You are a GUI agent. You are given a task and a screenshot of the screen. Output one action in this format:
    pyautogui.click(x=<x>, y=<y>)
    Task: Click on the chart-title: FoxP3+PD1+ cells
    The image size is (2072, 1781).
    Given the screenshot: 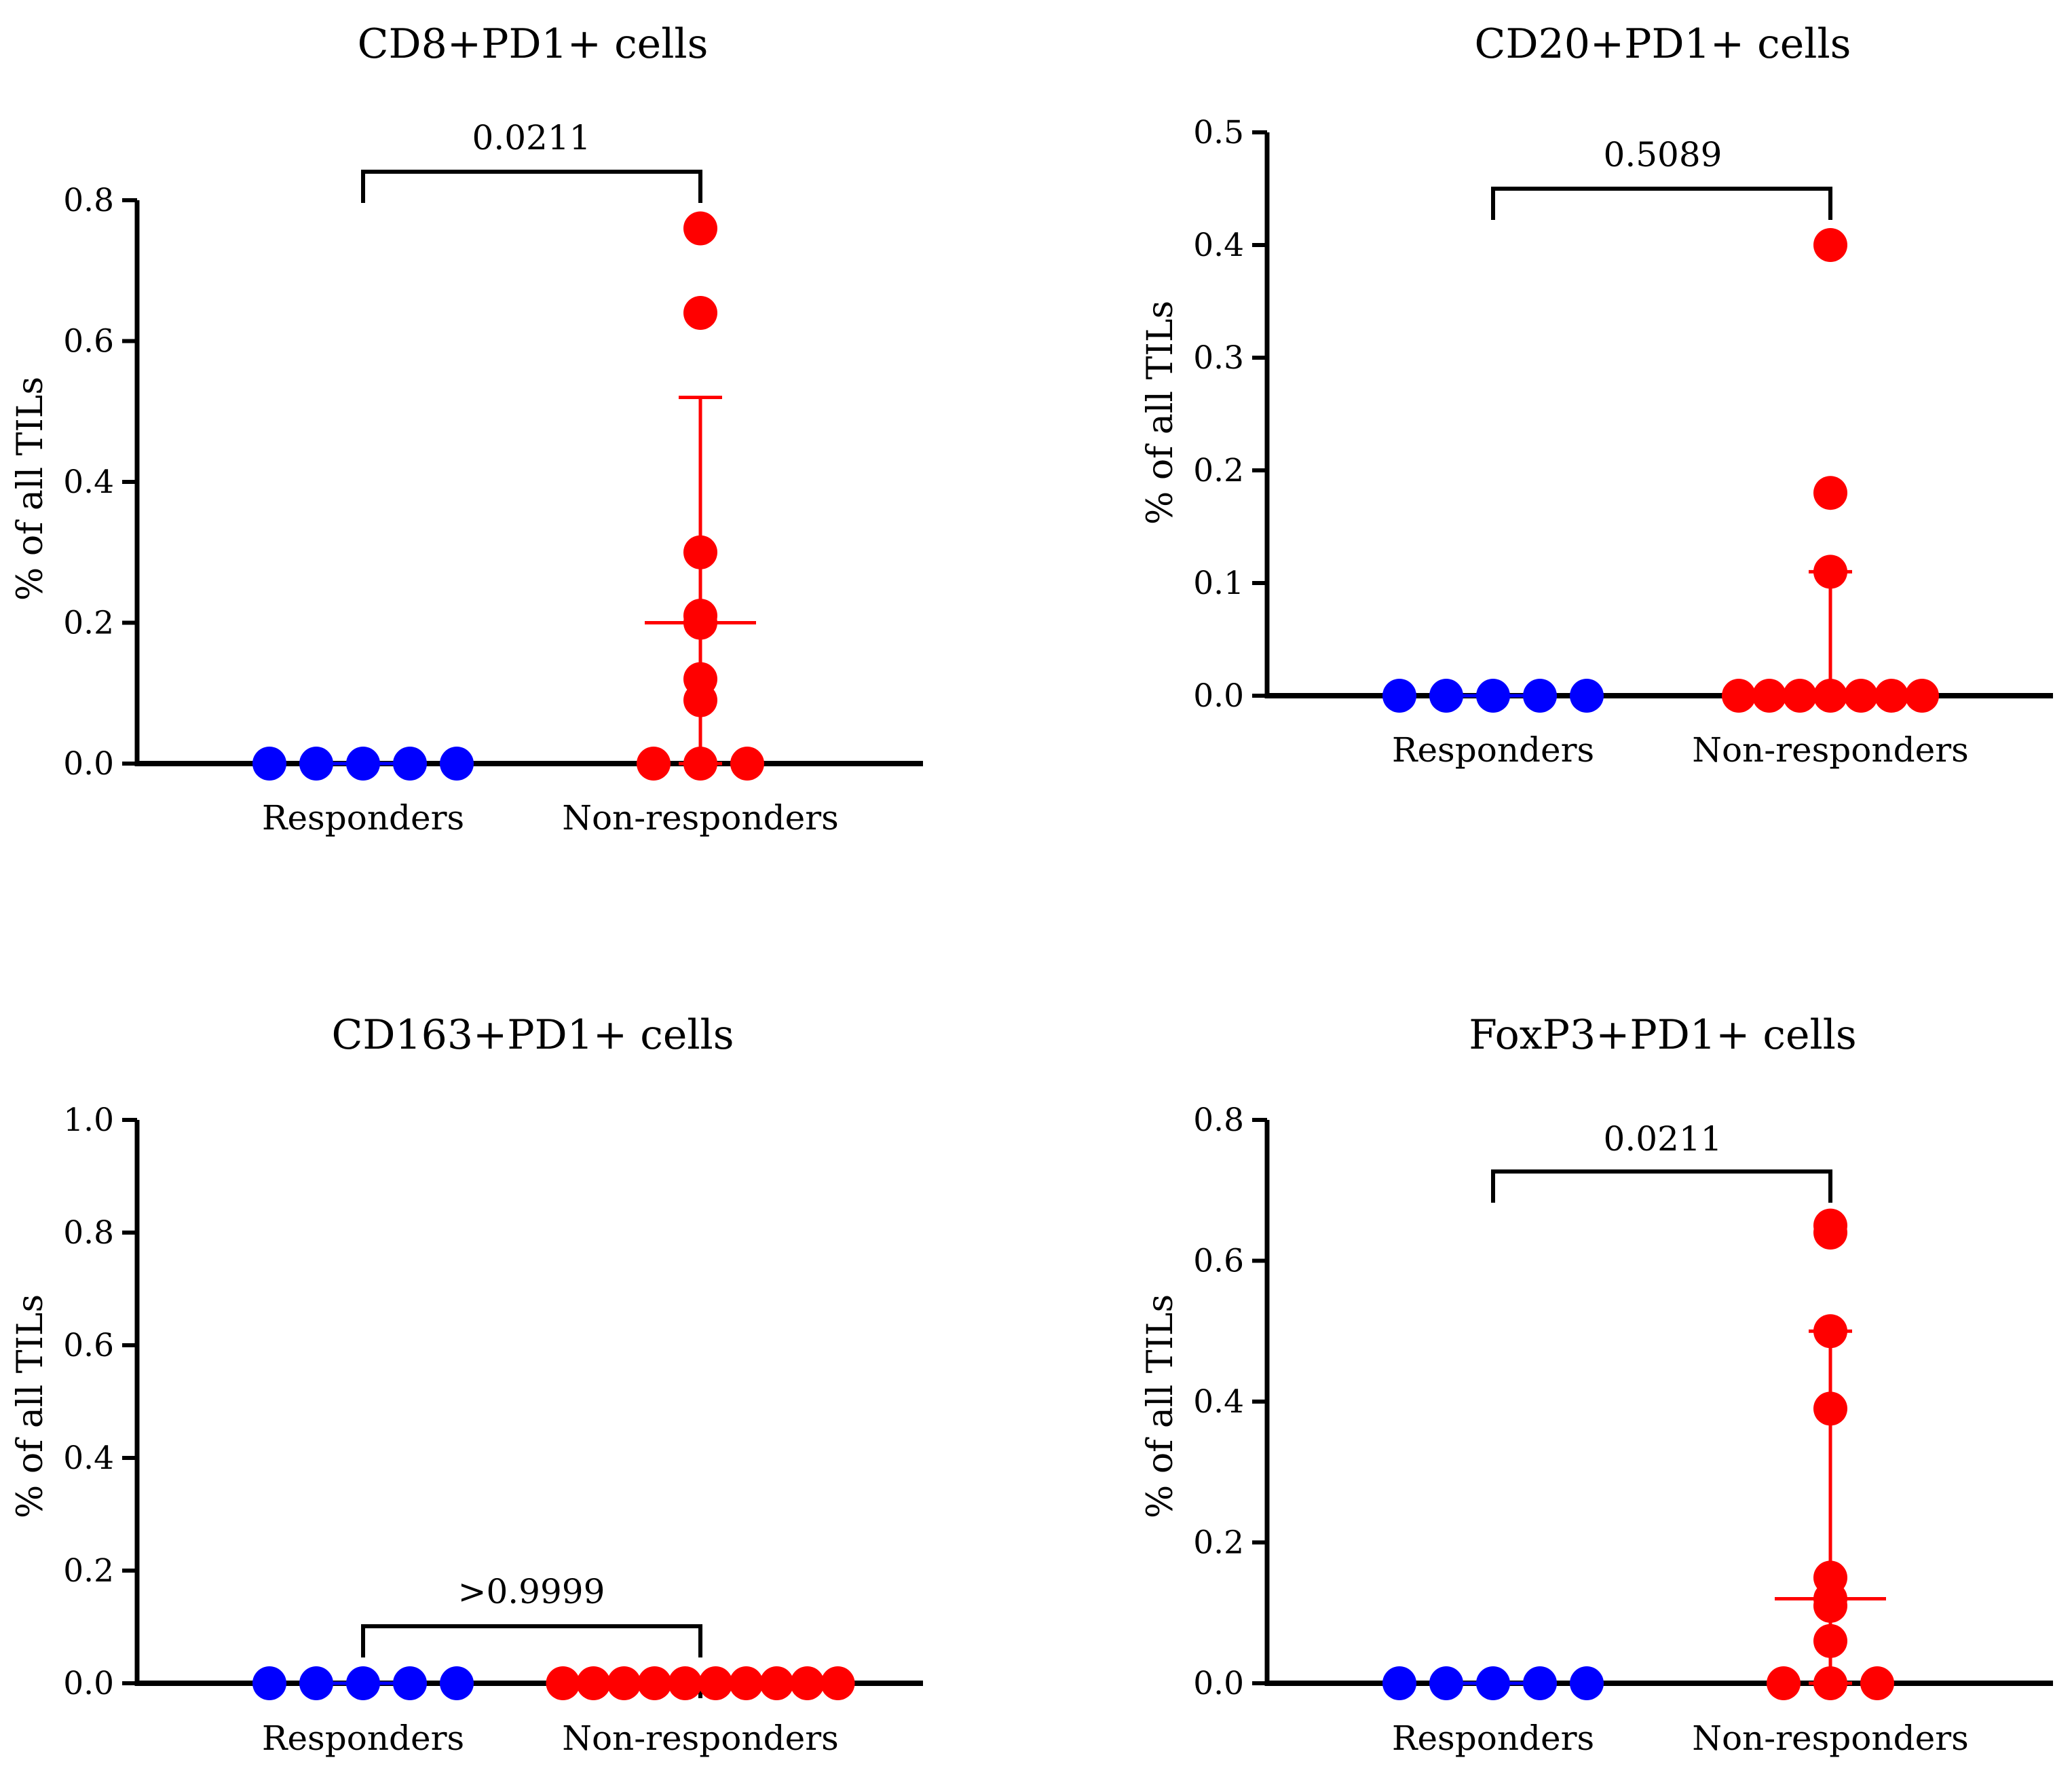 What is the action you would take?
    pyautogui.click(x=1662, y=1035)
    